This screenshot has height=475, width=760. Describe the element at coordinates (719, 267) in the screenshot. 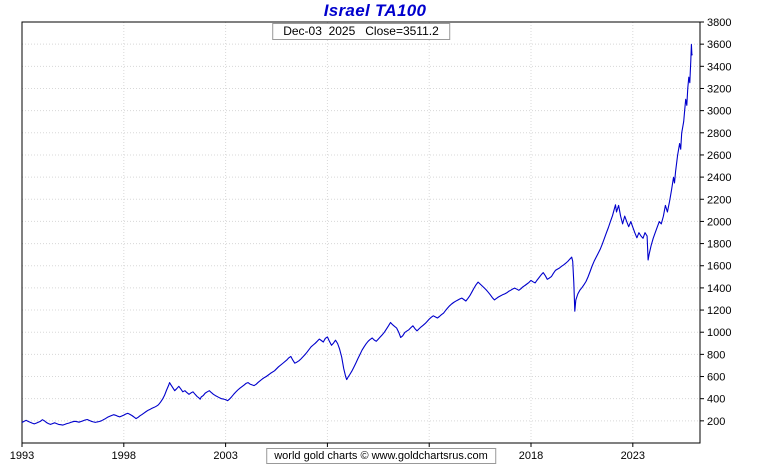

I see `svg-text: 1600` at that location.